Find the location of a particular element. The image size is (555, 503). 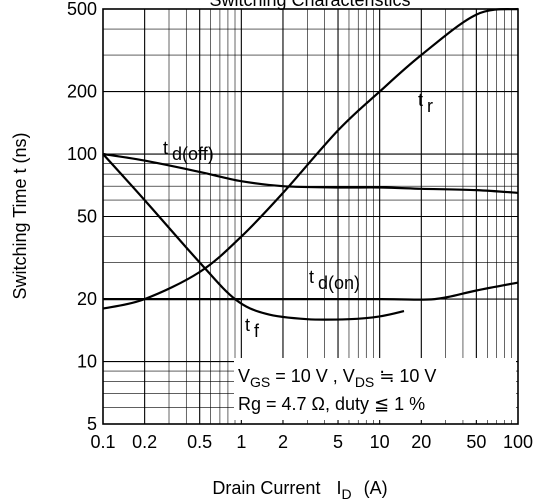

series-label-td-off: t d(off) is located at coordinates (188, 151).